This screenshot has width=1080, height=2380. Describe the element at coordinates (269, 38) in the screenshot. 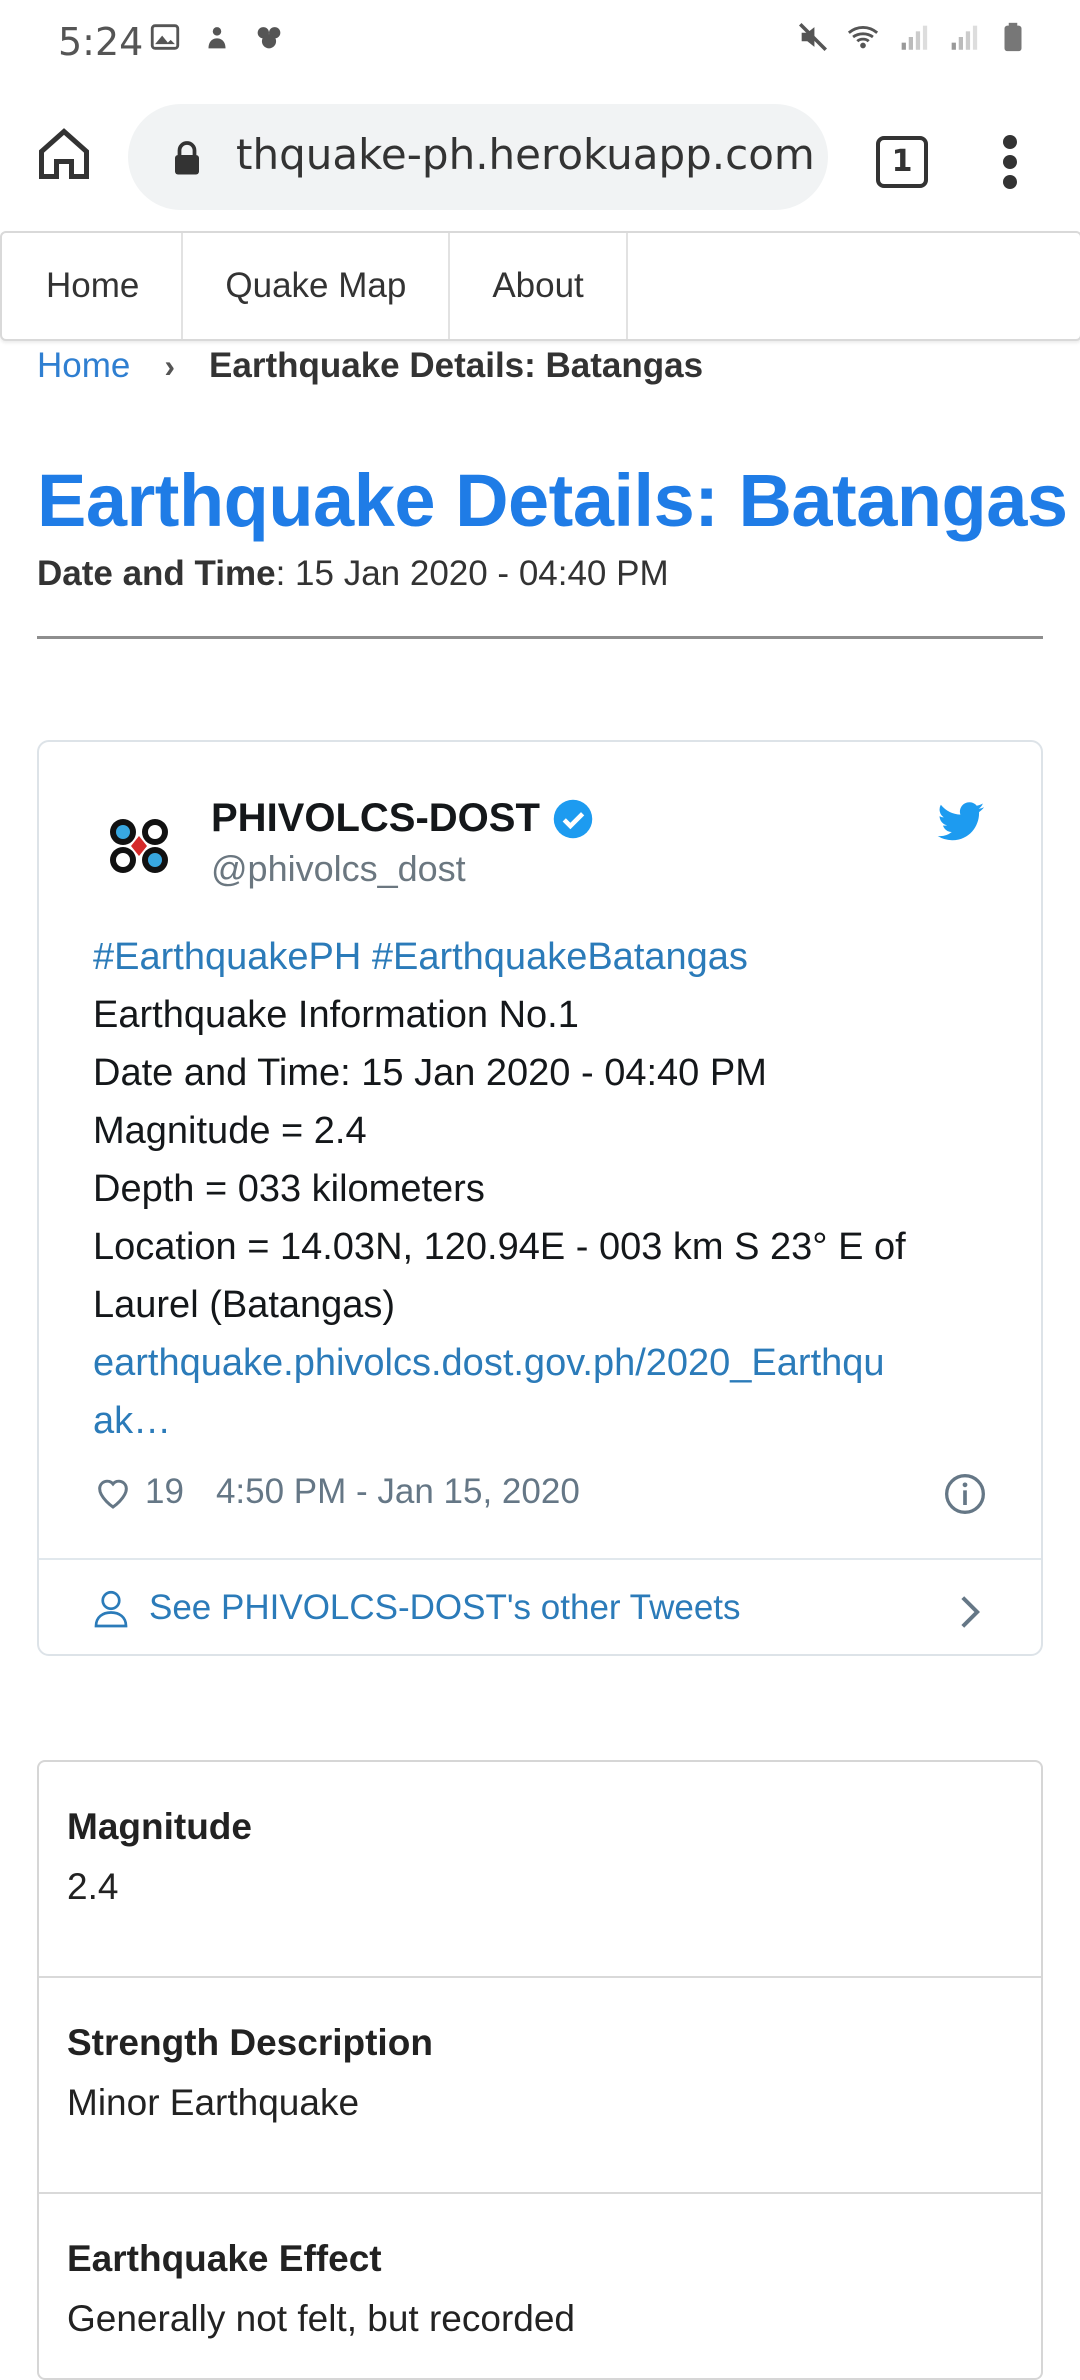

I see `app-notification-icon` at that location.